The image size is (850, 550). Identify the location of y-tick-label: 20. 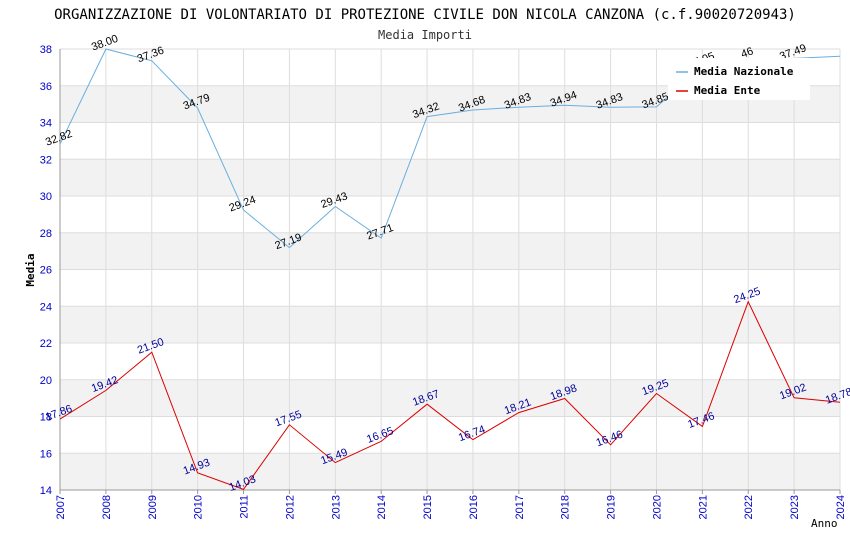
(46, 381).